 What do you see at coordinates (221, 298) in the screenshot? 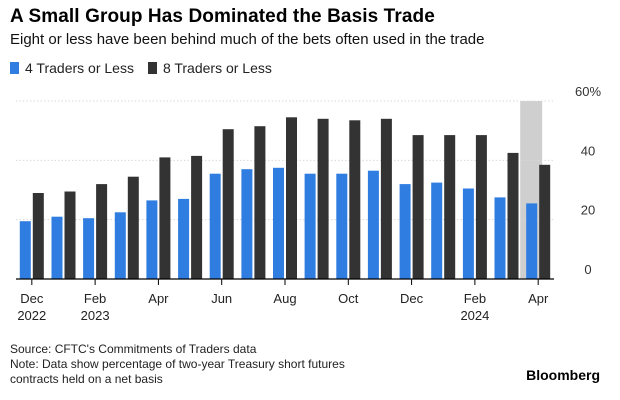
I see `x-tick-label: Jun` at bounding box center [221, 298].